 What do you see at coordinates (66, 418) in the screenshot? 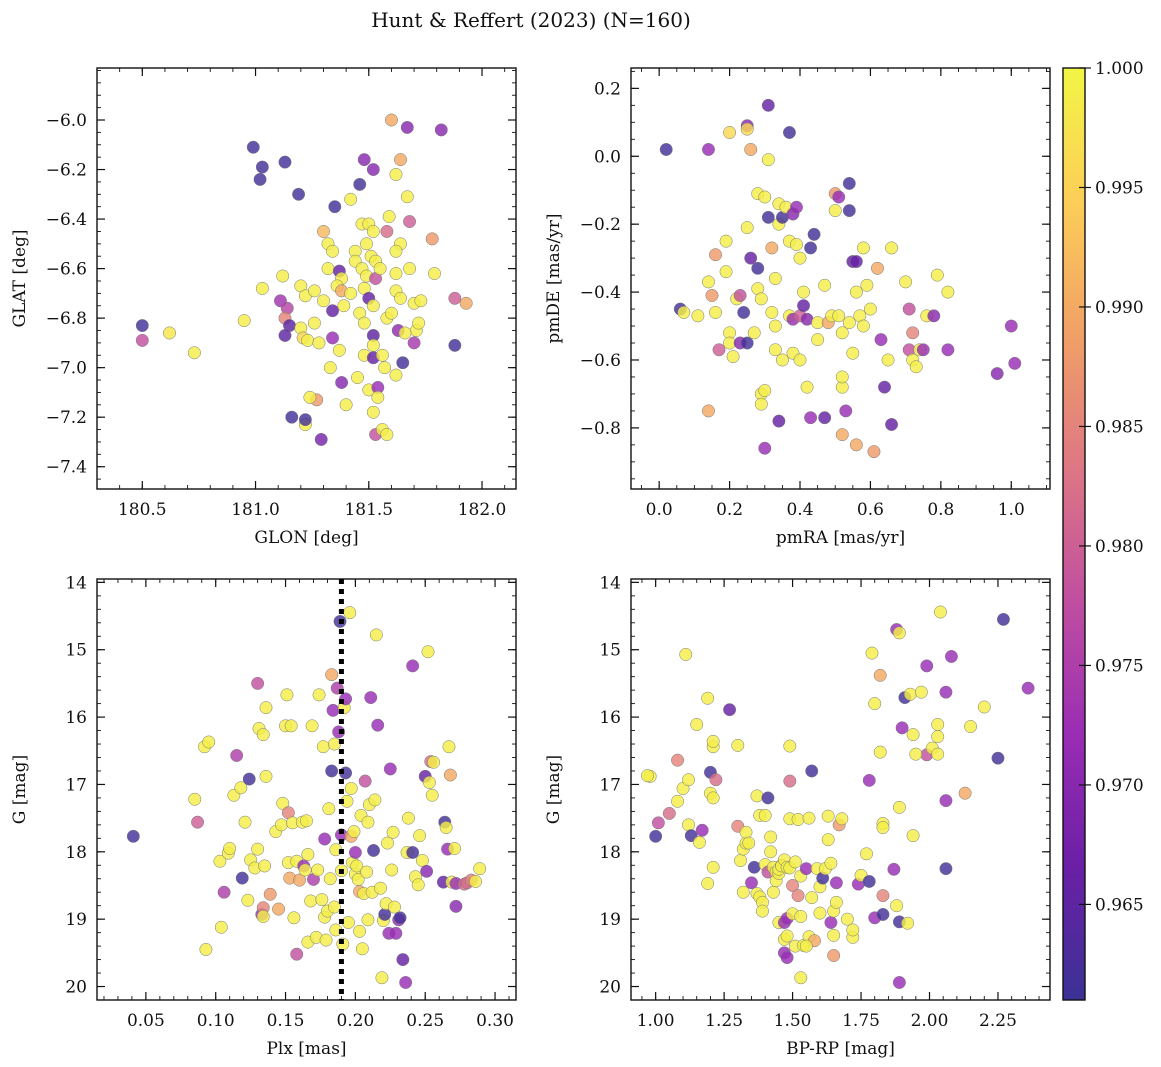
I see `y-tick-label: −7.2` at bounding box center [66, 418].